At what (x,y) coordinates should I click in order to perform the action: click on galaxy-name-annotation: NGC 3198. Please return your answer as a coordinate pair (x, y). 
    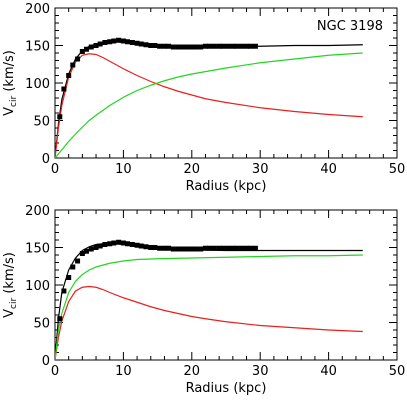
    Looking at the image, I should click on (350, 26).